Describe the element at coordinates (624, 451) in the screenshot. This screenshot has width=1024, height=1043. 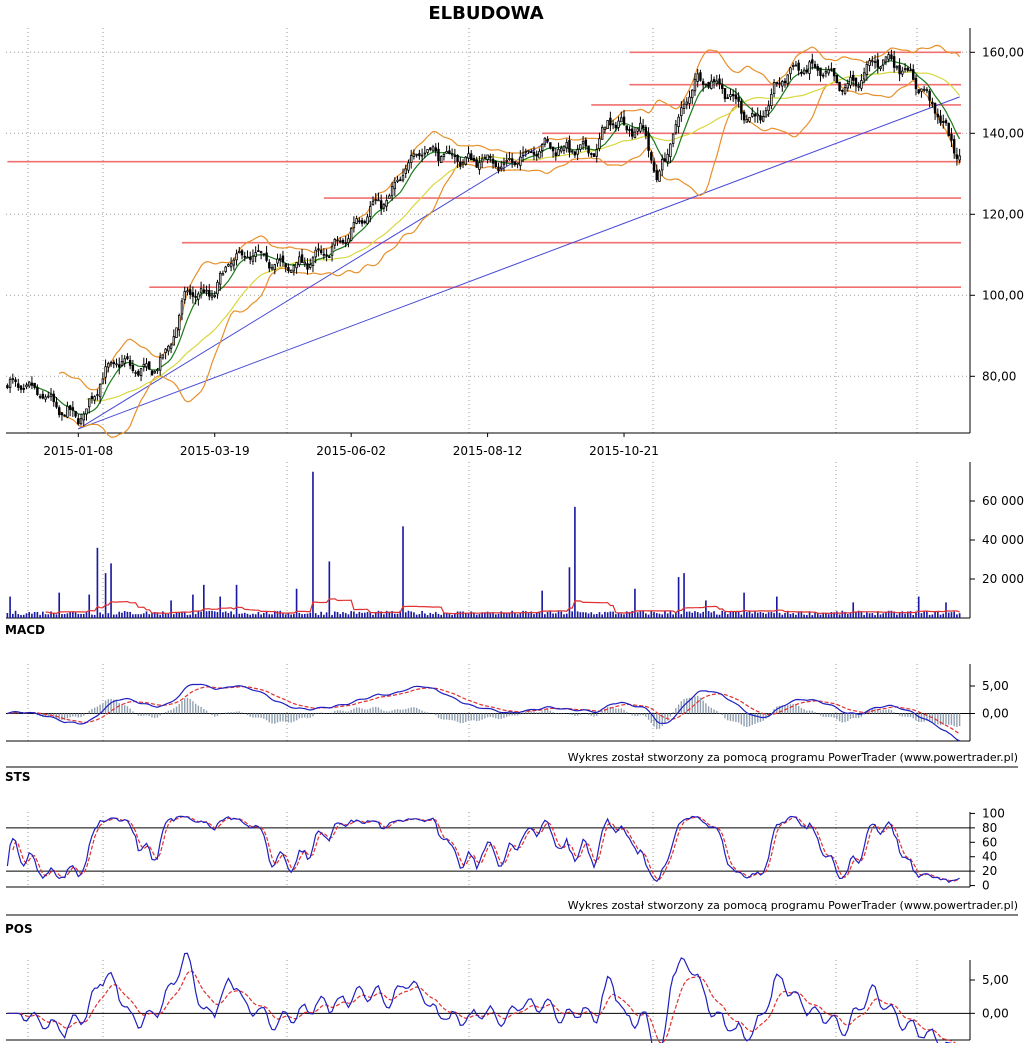
I see `x-tick-label: 2015-10-21` at that location.